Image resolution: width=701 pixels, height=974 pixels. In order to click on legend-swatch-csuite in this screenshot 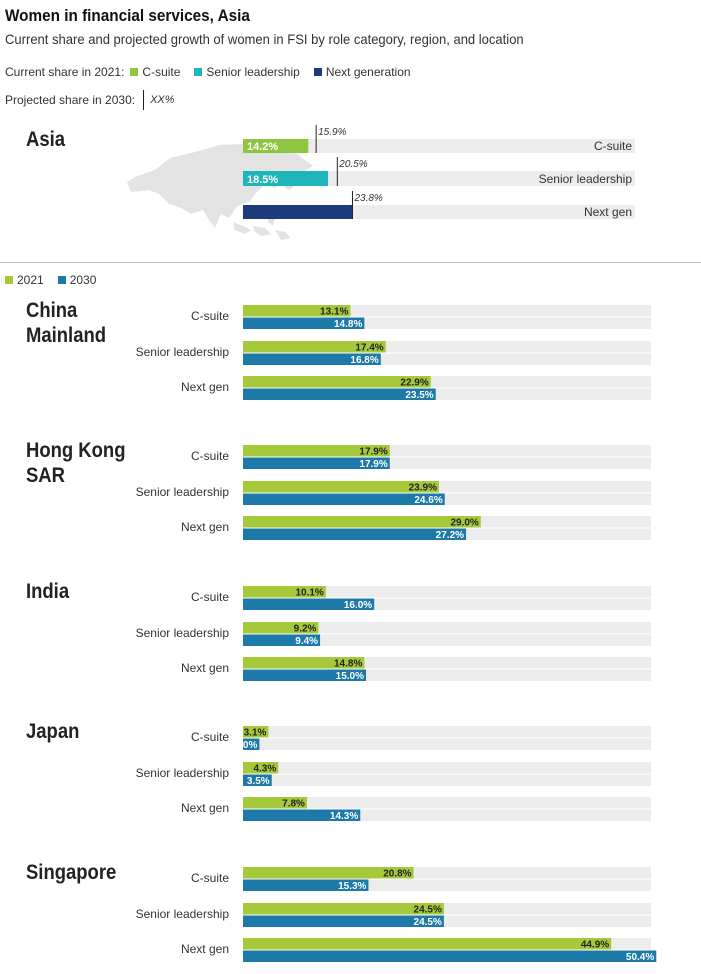, I will do `click(134, 72)`.